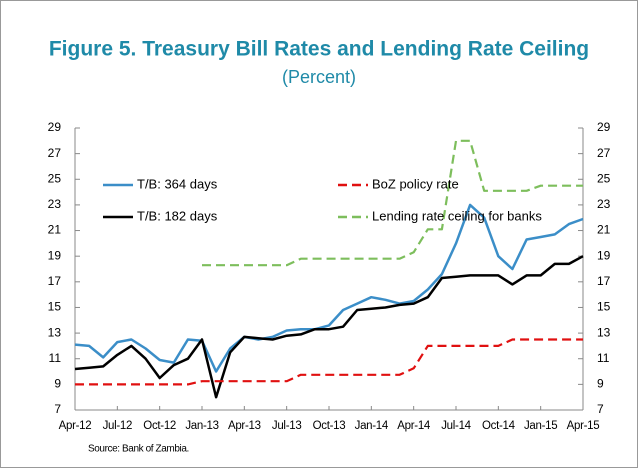 This screenshot has width=638, height=468. Describe the element at coordinates (329, 362) in the screenshot. I see `series-line` at that location.